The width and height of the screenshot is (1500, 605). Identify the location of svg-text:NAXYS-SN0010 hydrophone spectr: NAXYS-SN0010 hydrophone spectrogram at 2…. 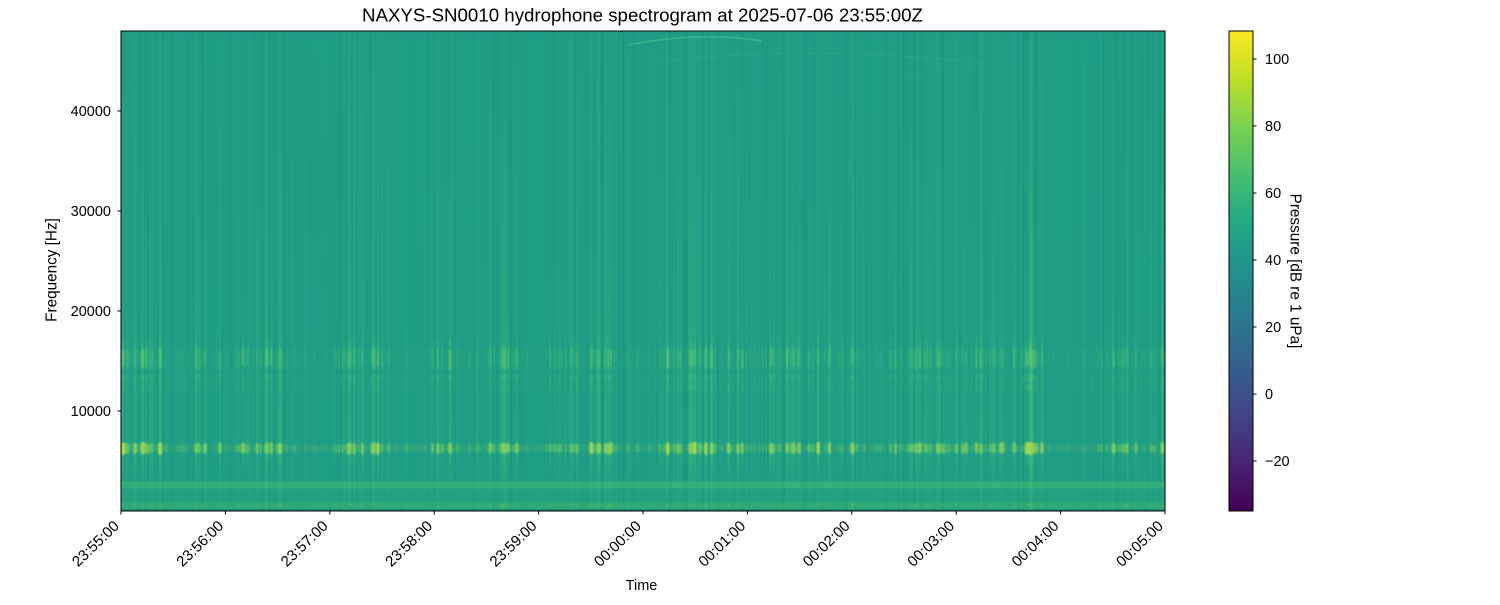
(642, 15).